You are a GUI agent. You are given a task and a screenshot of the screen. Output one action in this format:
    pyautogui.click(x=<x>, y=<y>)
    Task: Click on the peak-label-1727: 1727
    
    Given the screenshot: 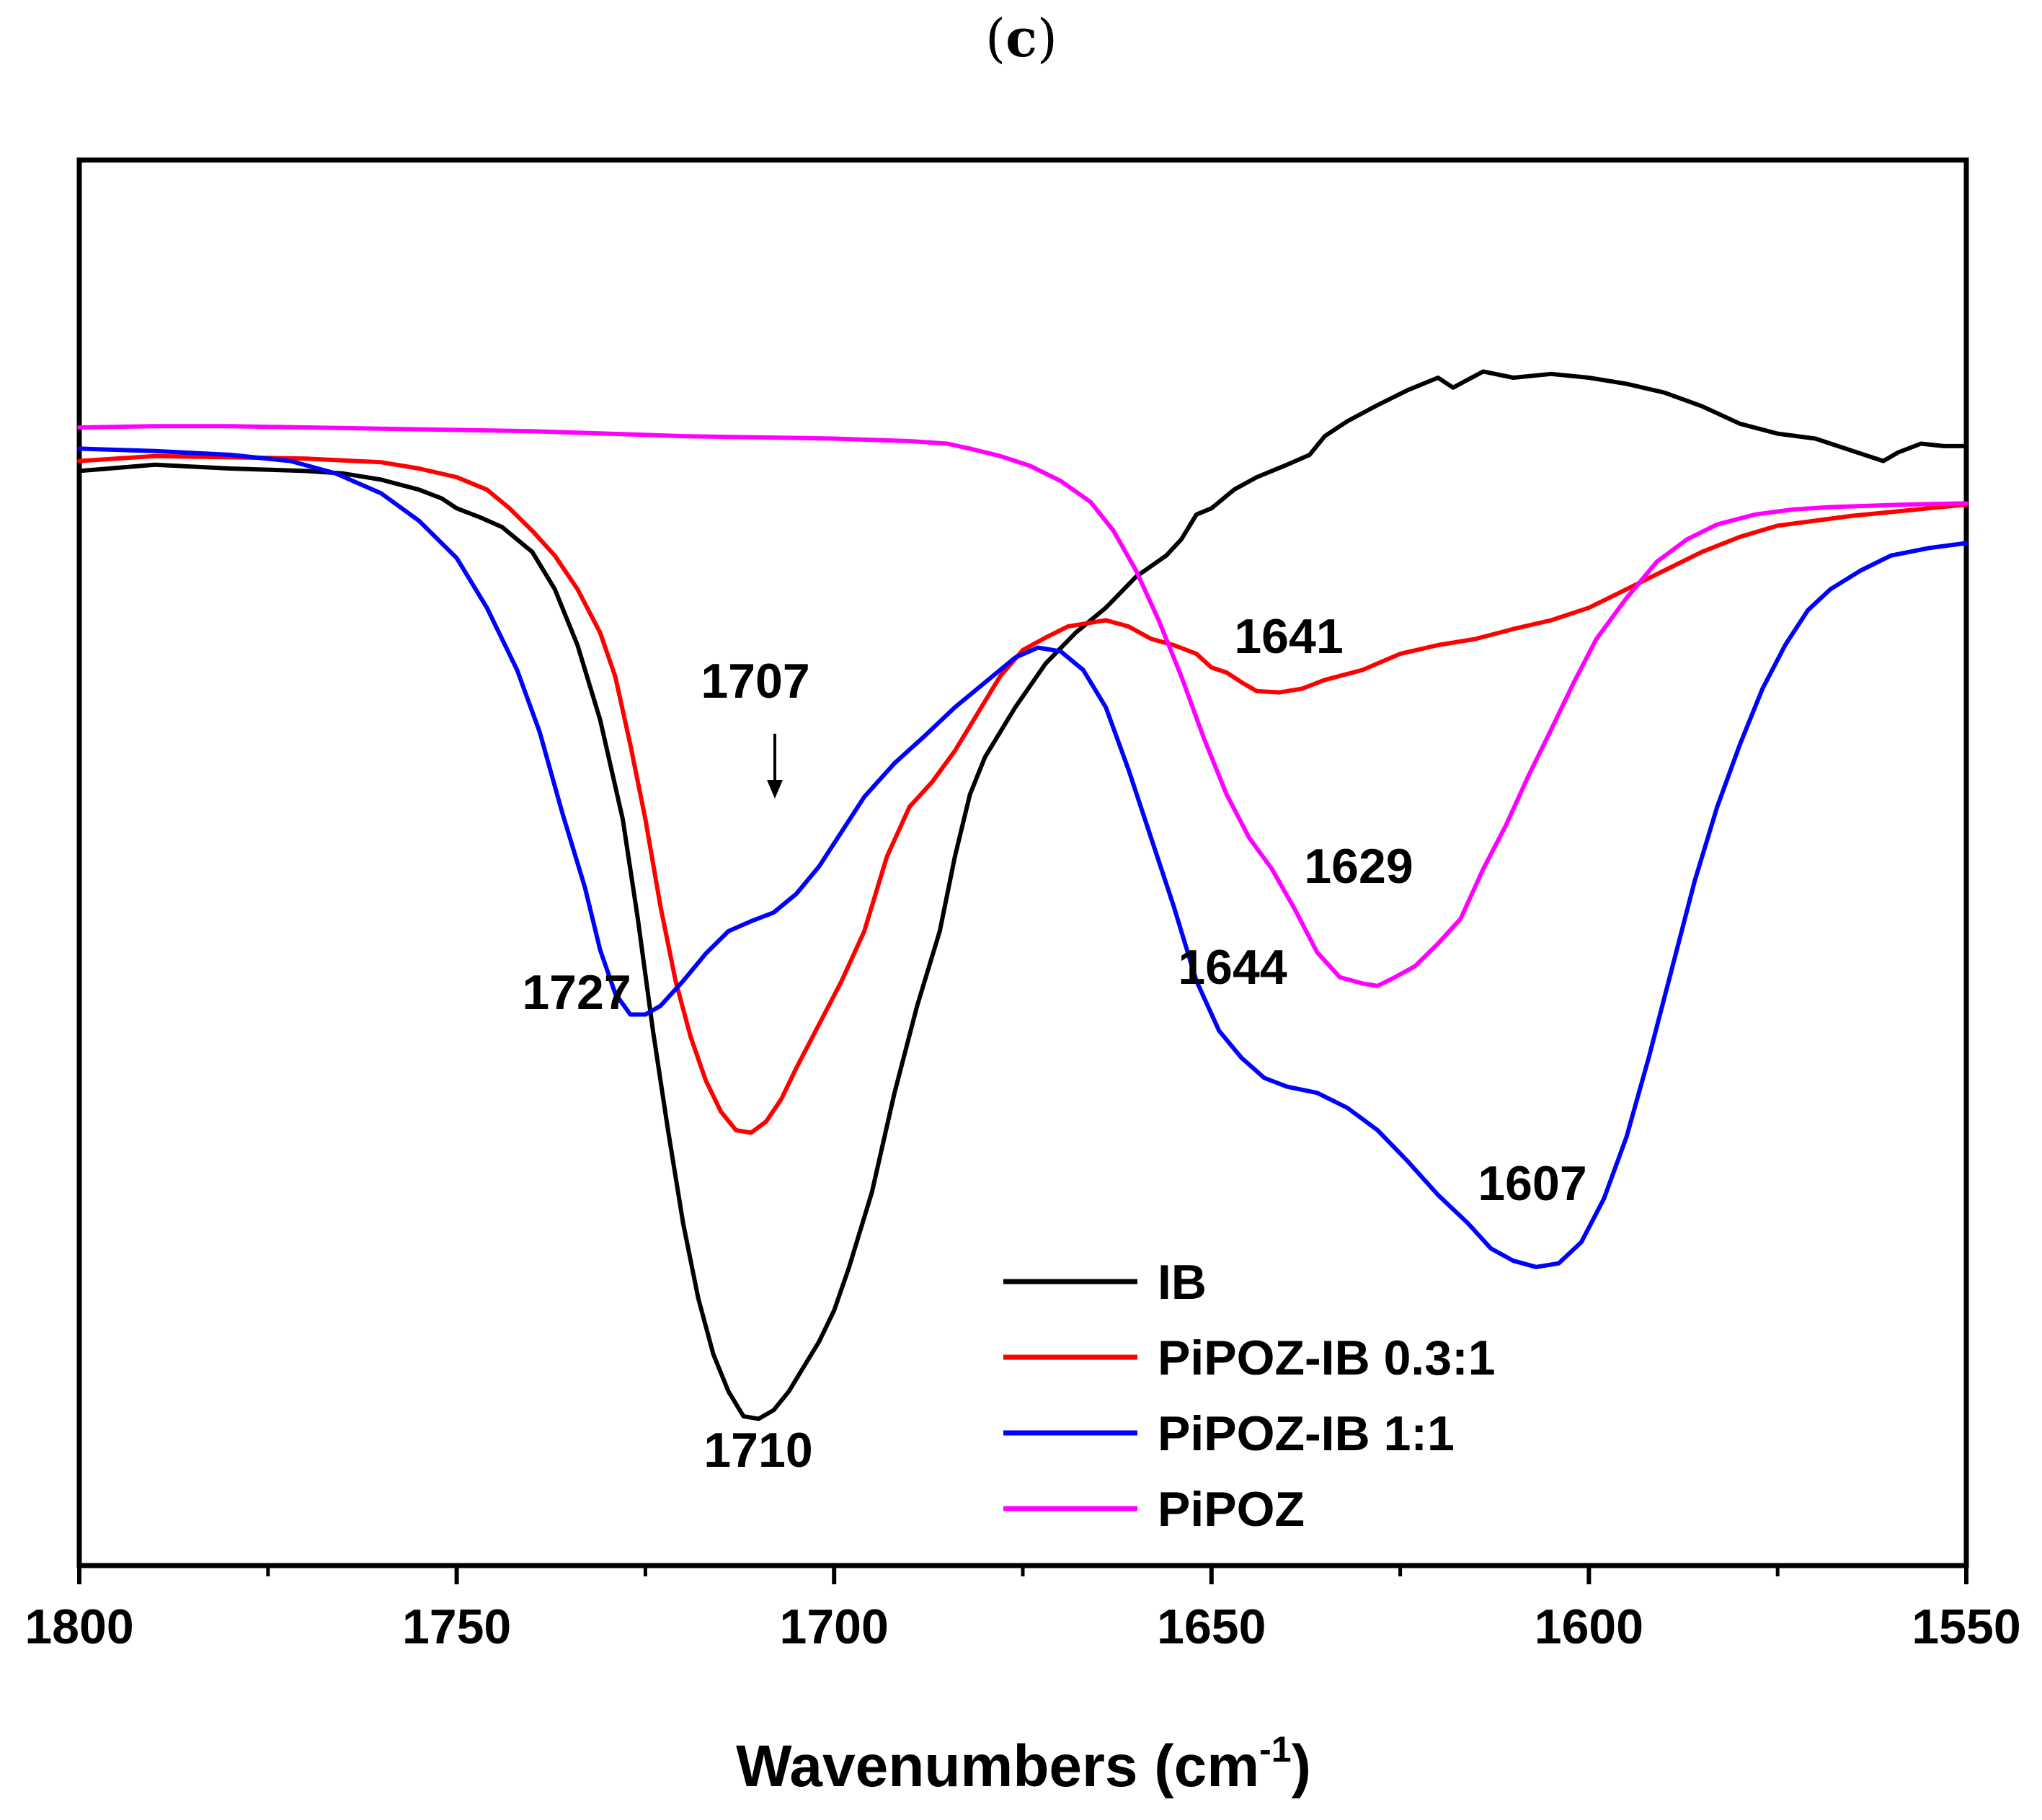 What is the action you would take?
    pyautogui.click(x=576, y=992)
    